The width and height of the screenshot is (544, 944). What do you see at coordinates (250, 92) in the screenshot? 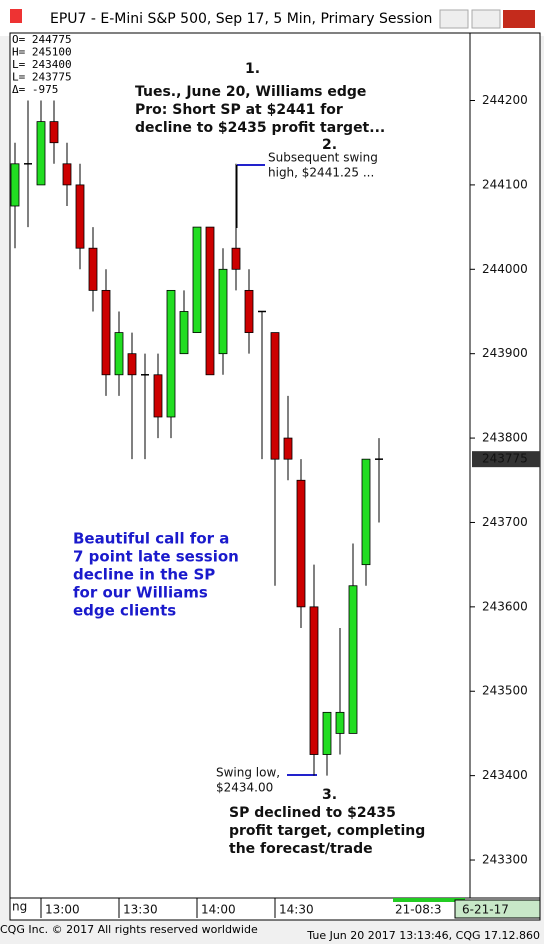
I see `note-line: Tues., June 20, Williams edge` at bounding box center [250, 92].